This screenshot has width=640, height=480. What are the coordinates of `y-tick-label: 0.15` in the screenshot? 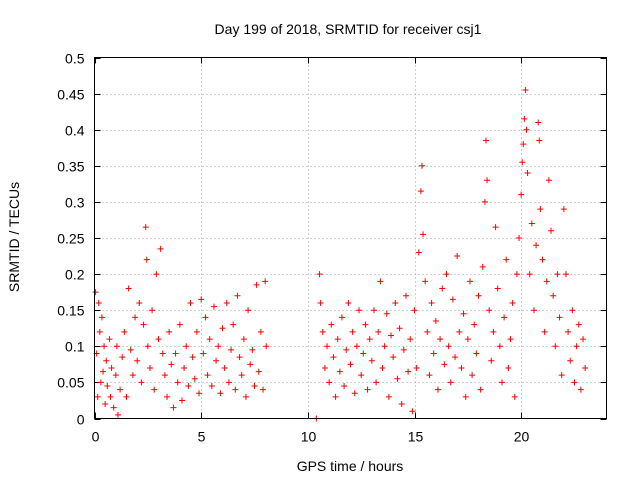 It's located at (70, 311).